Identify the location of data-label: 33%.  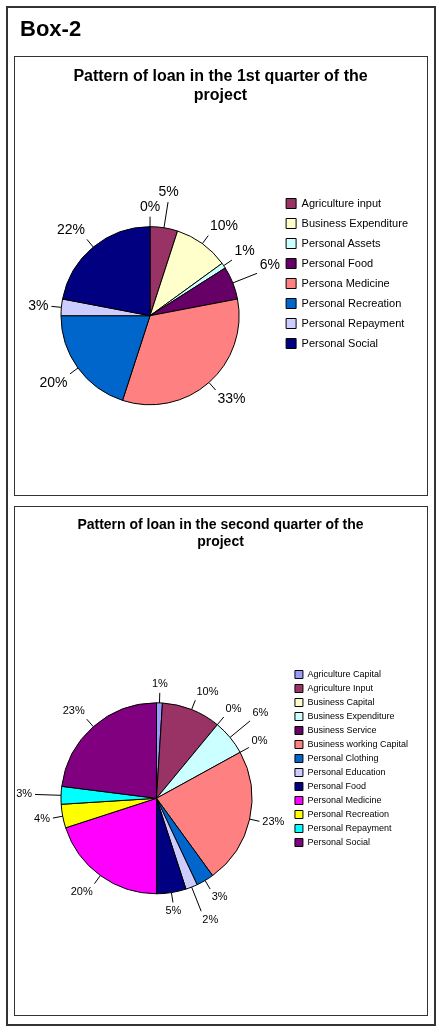
(231, 398).